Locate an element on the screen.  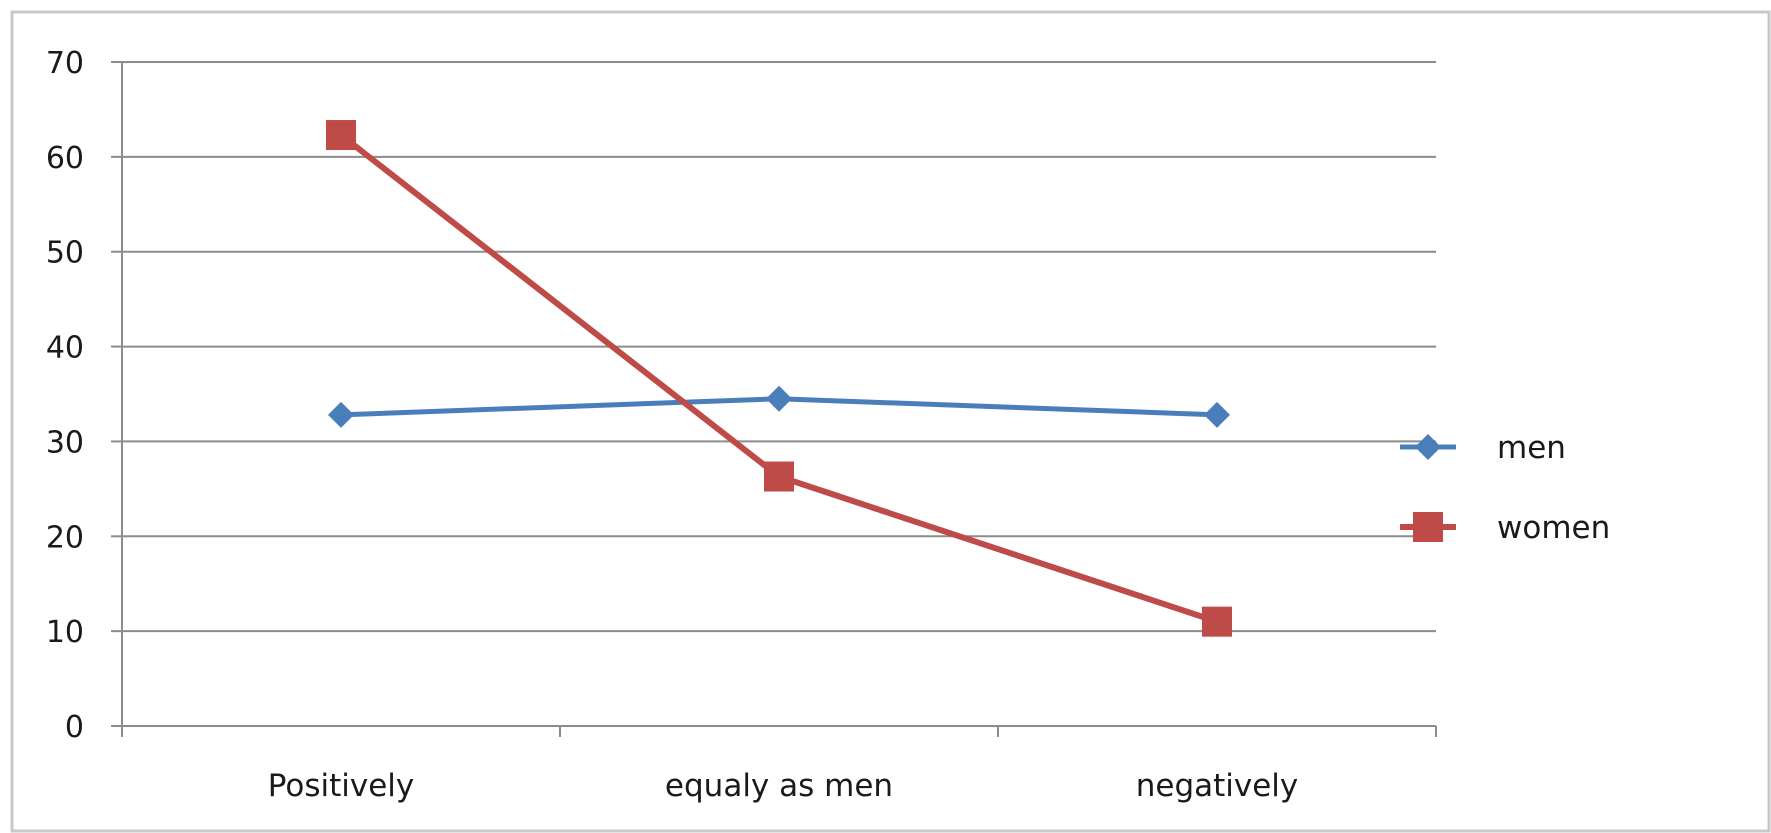
y-tick-label: 50 is located at coordinates (65, 253).